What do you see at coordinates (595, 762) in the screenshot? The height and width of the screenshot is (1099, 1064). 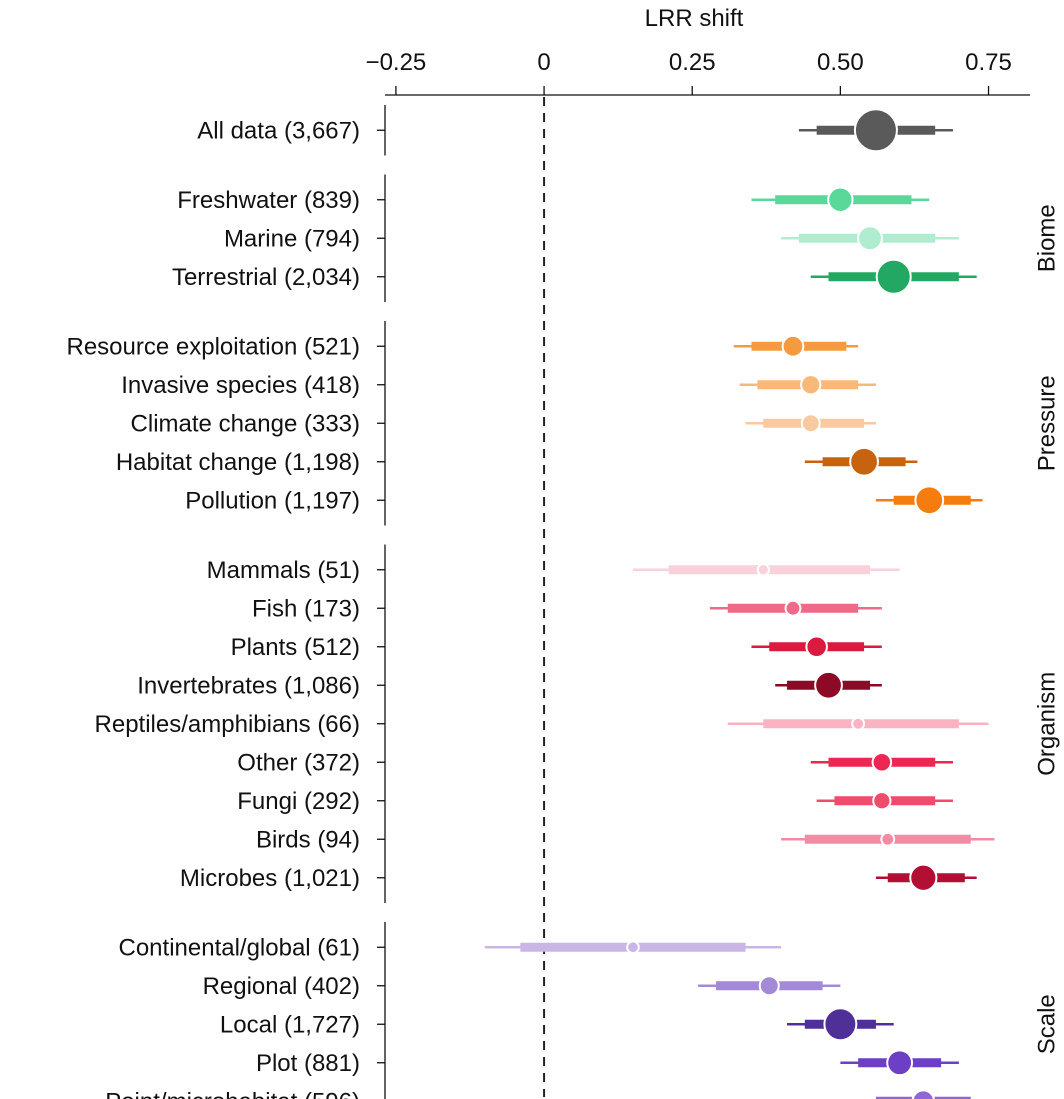 I see `forest-row: Other (372)` at bounding box center [595, 762].